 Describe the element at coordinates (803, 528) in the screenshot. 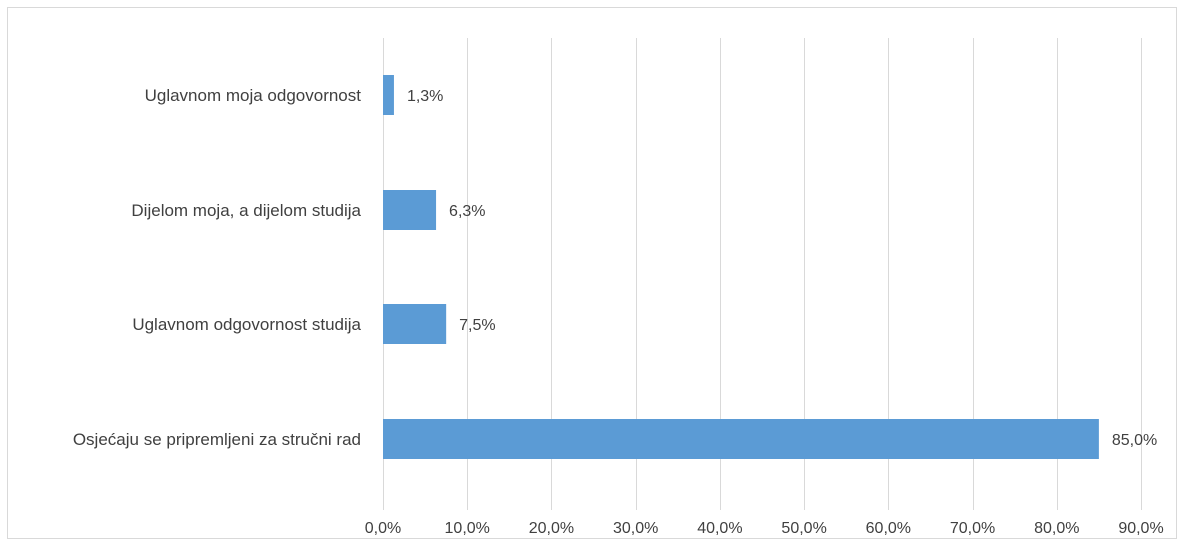

I see `x-tick-label: 50,0%` at that location.